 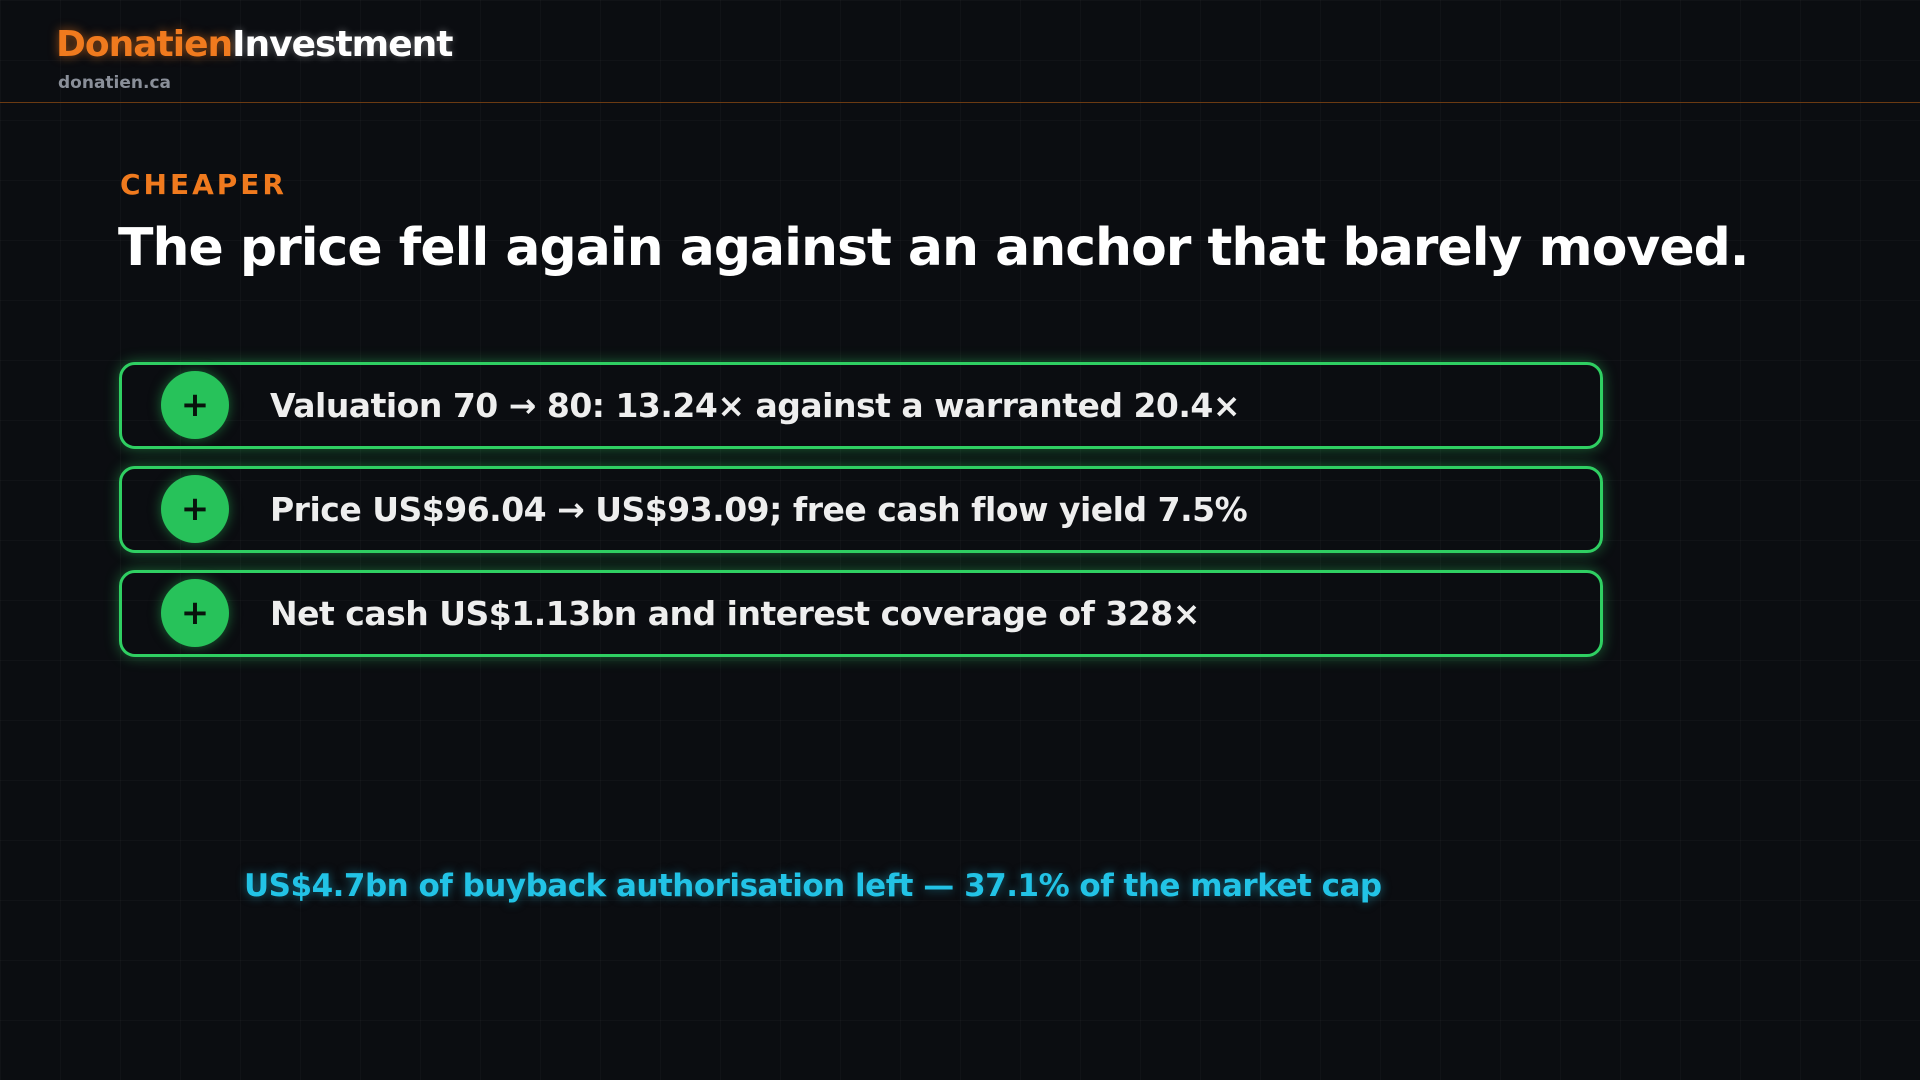 I want to click on brand-first: Donatien, so click(x=144, y=44).